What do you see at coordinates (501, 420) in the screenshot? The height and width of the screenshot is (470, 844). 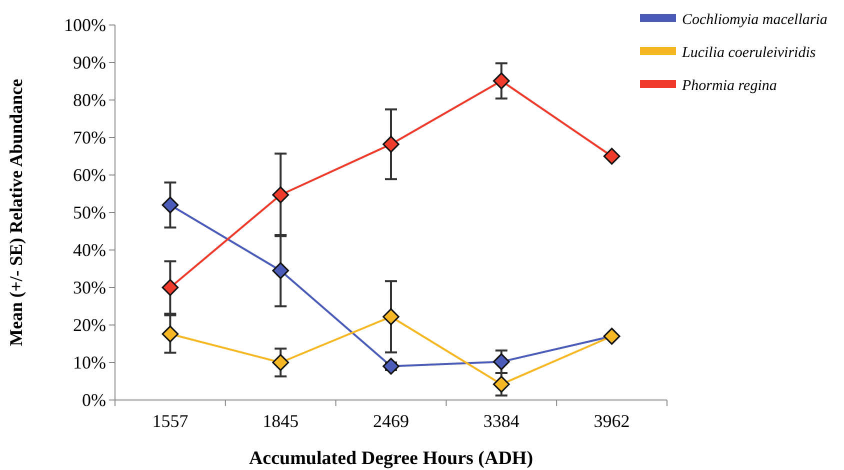 I see `x-tick-label: 3384` at bounding box center [501, 420].